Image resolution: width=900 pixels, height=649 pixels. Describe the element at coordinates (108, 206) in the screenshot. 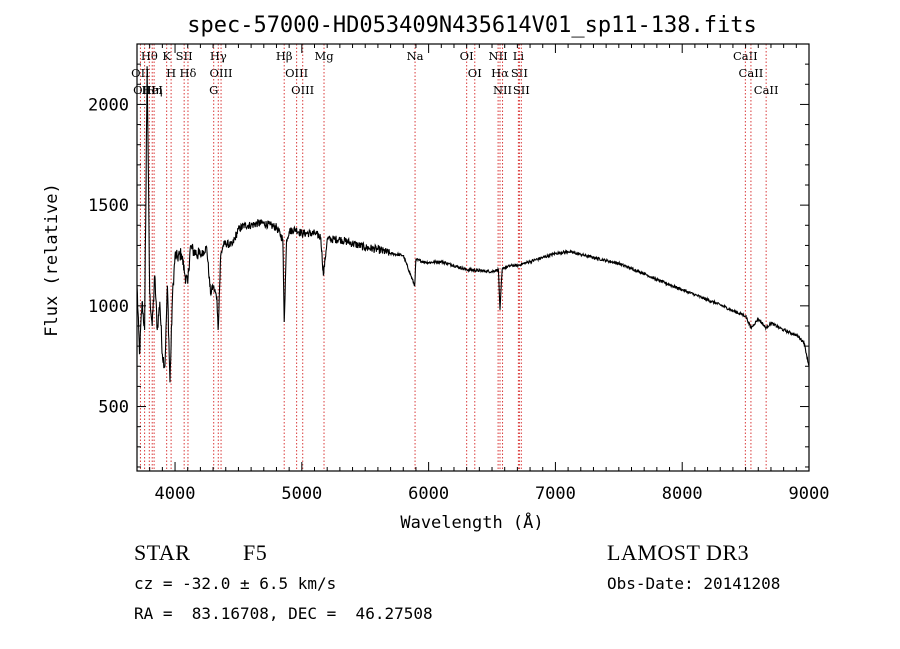

I see `y-tick-label: 1500` at that location.